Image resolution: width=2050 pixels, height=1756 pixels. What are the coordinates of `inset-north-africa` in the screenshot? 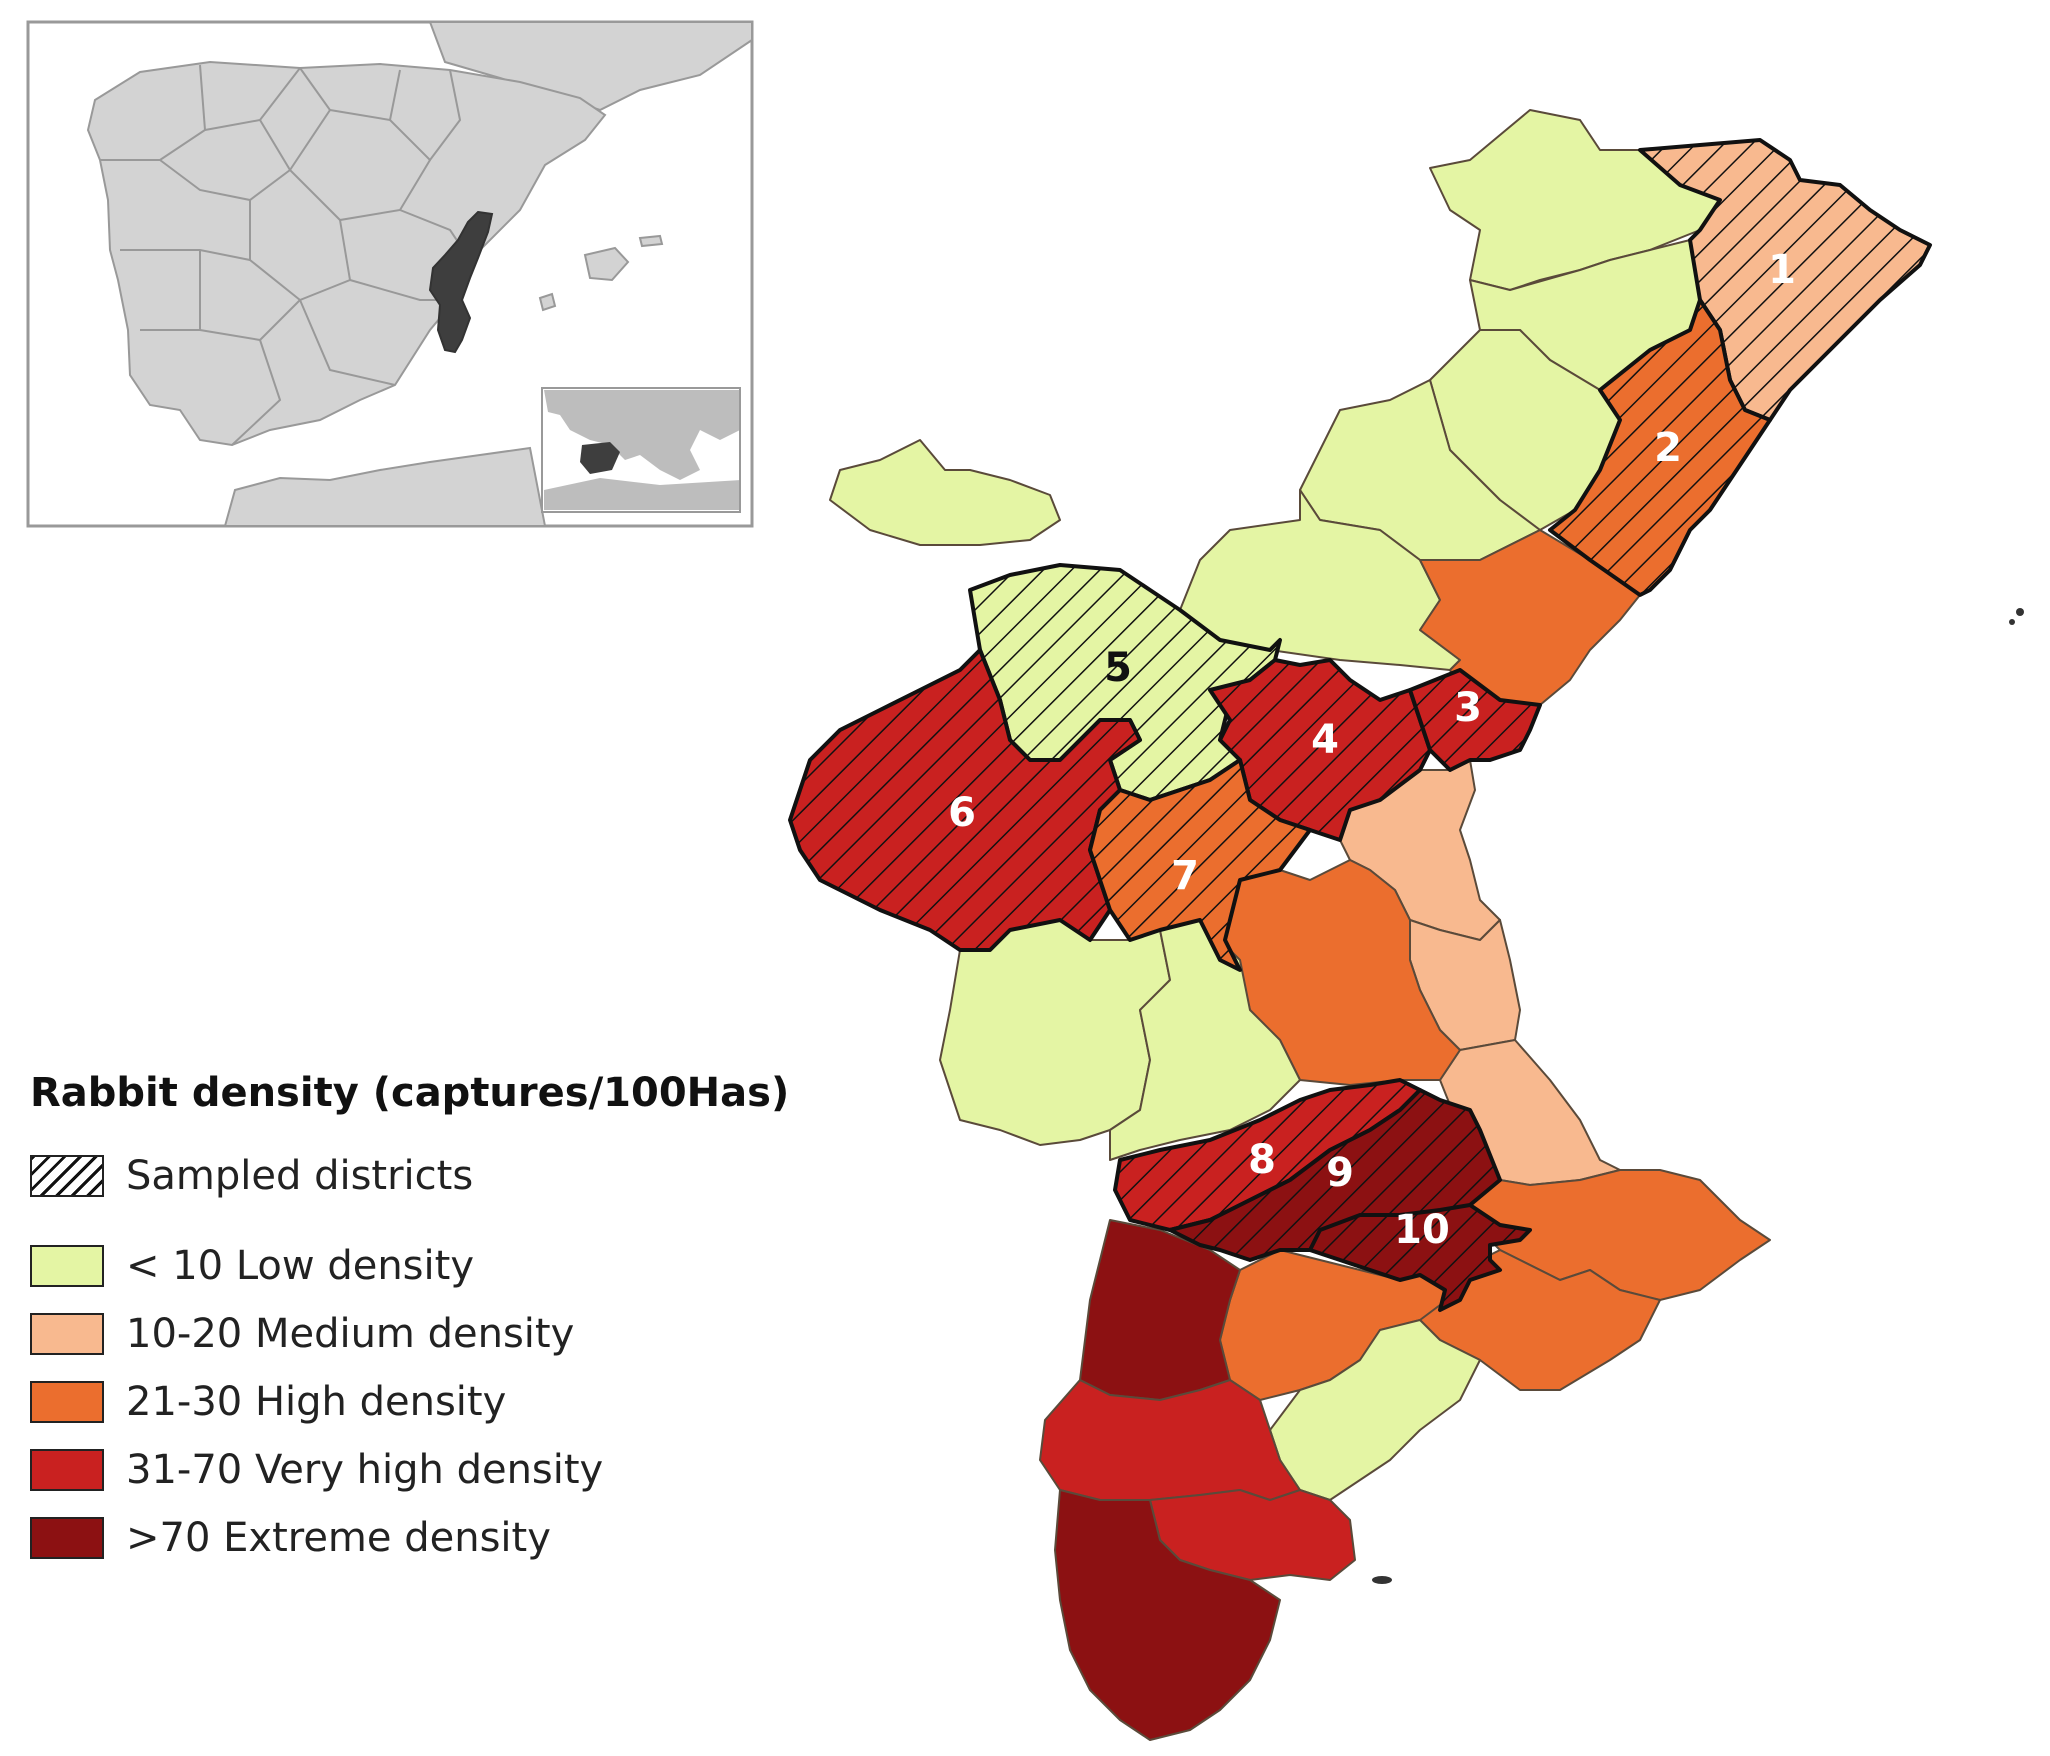 It's located at (385, 486).